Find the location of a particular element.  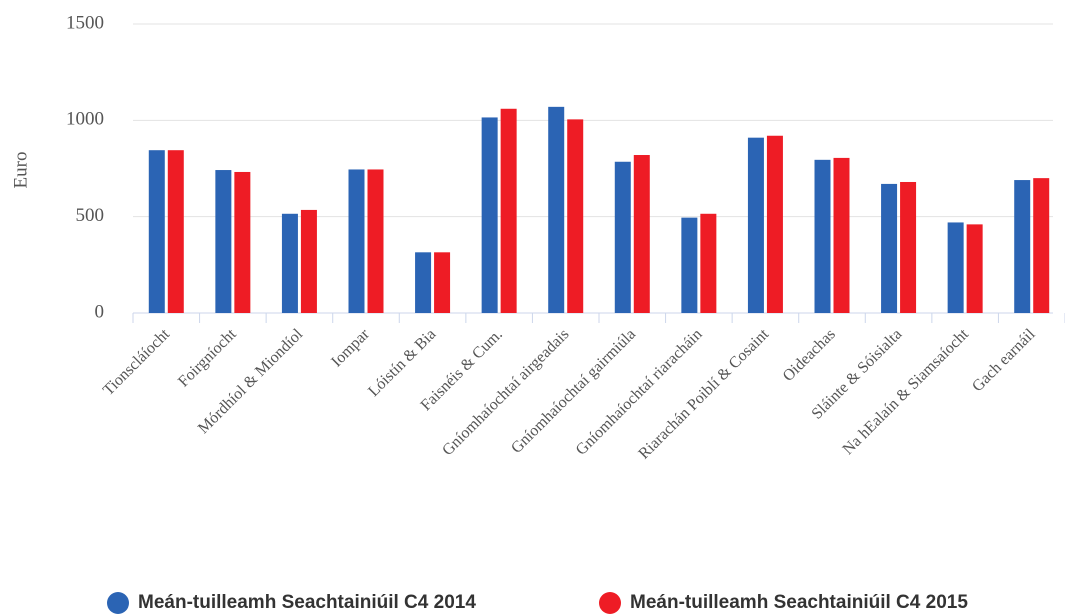

x-tick-label: Iompar is located at coordinates (350, 347).